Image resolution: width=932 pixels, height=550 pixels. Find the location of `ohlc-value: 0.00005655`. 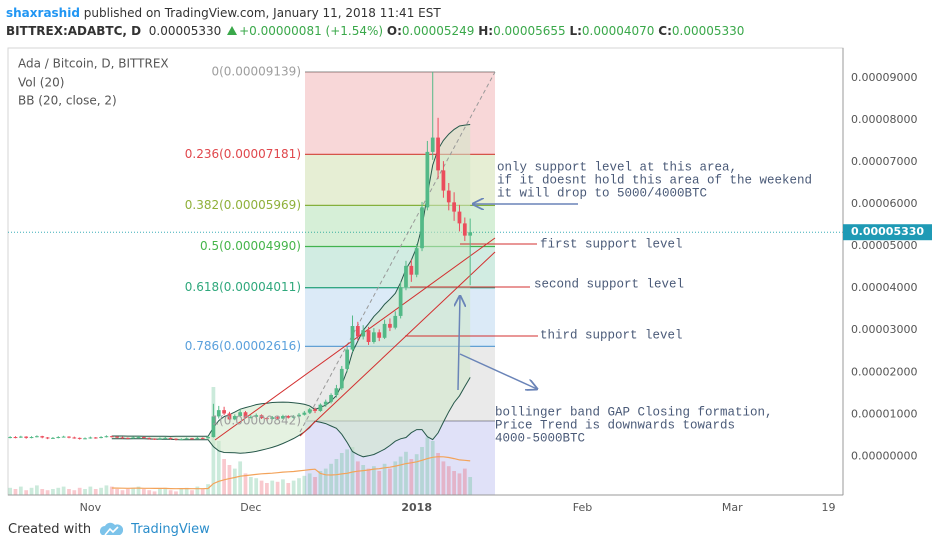

ohlc-value: 0.00005655 is located at coordinates (529, 31).